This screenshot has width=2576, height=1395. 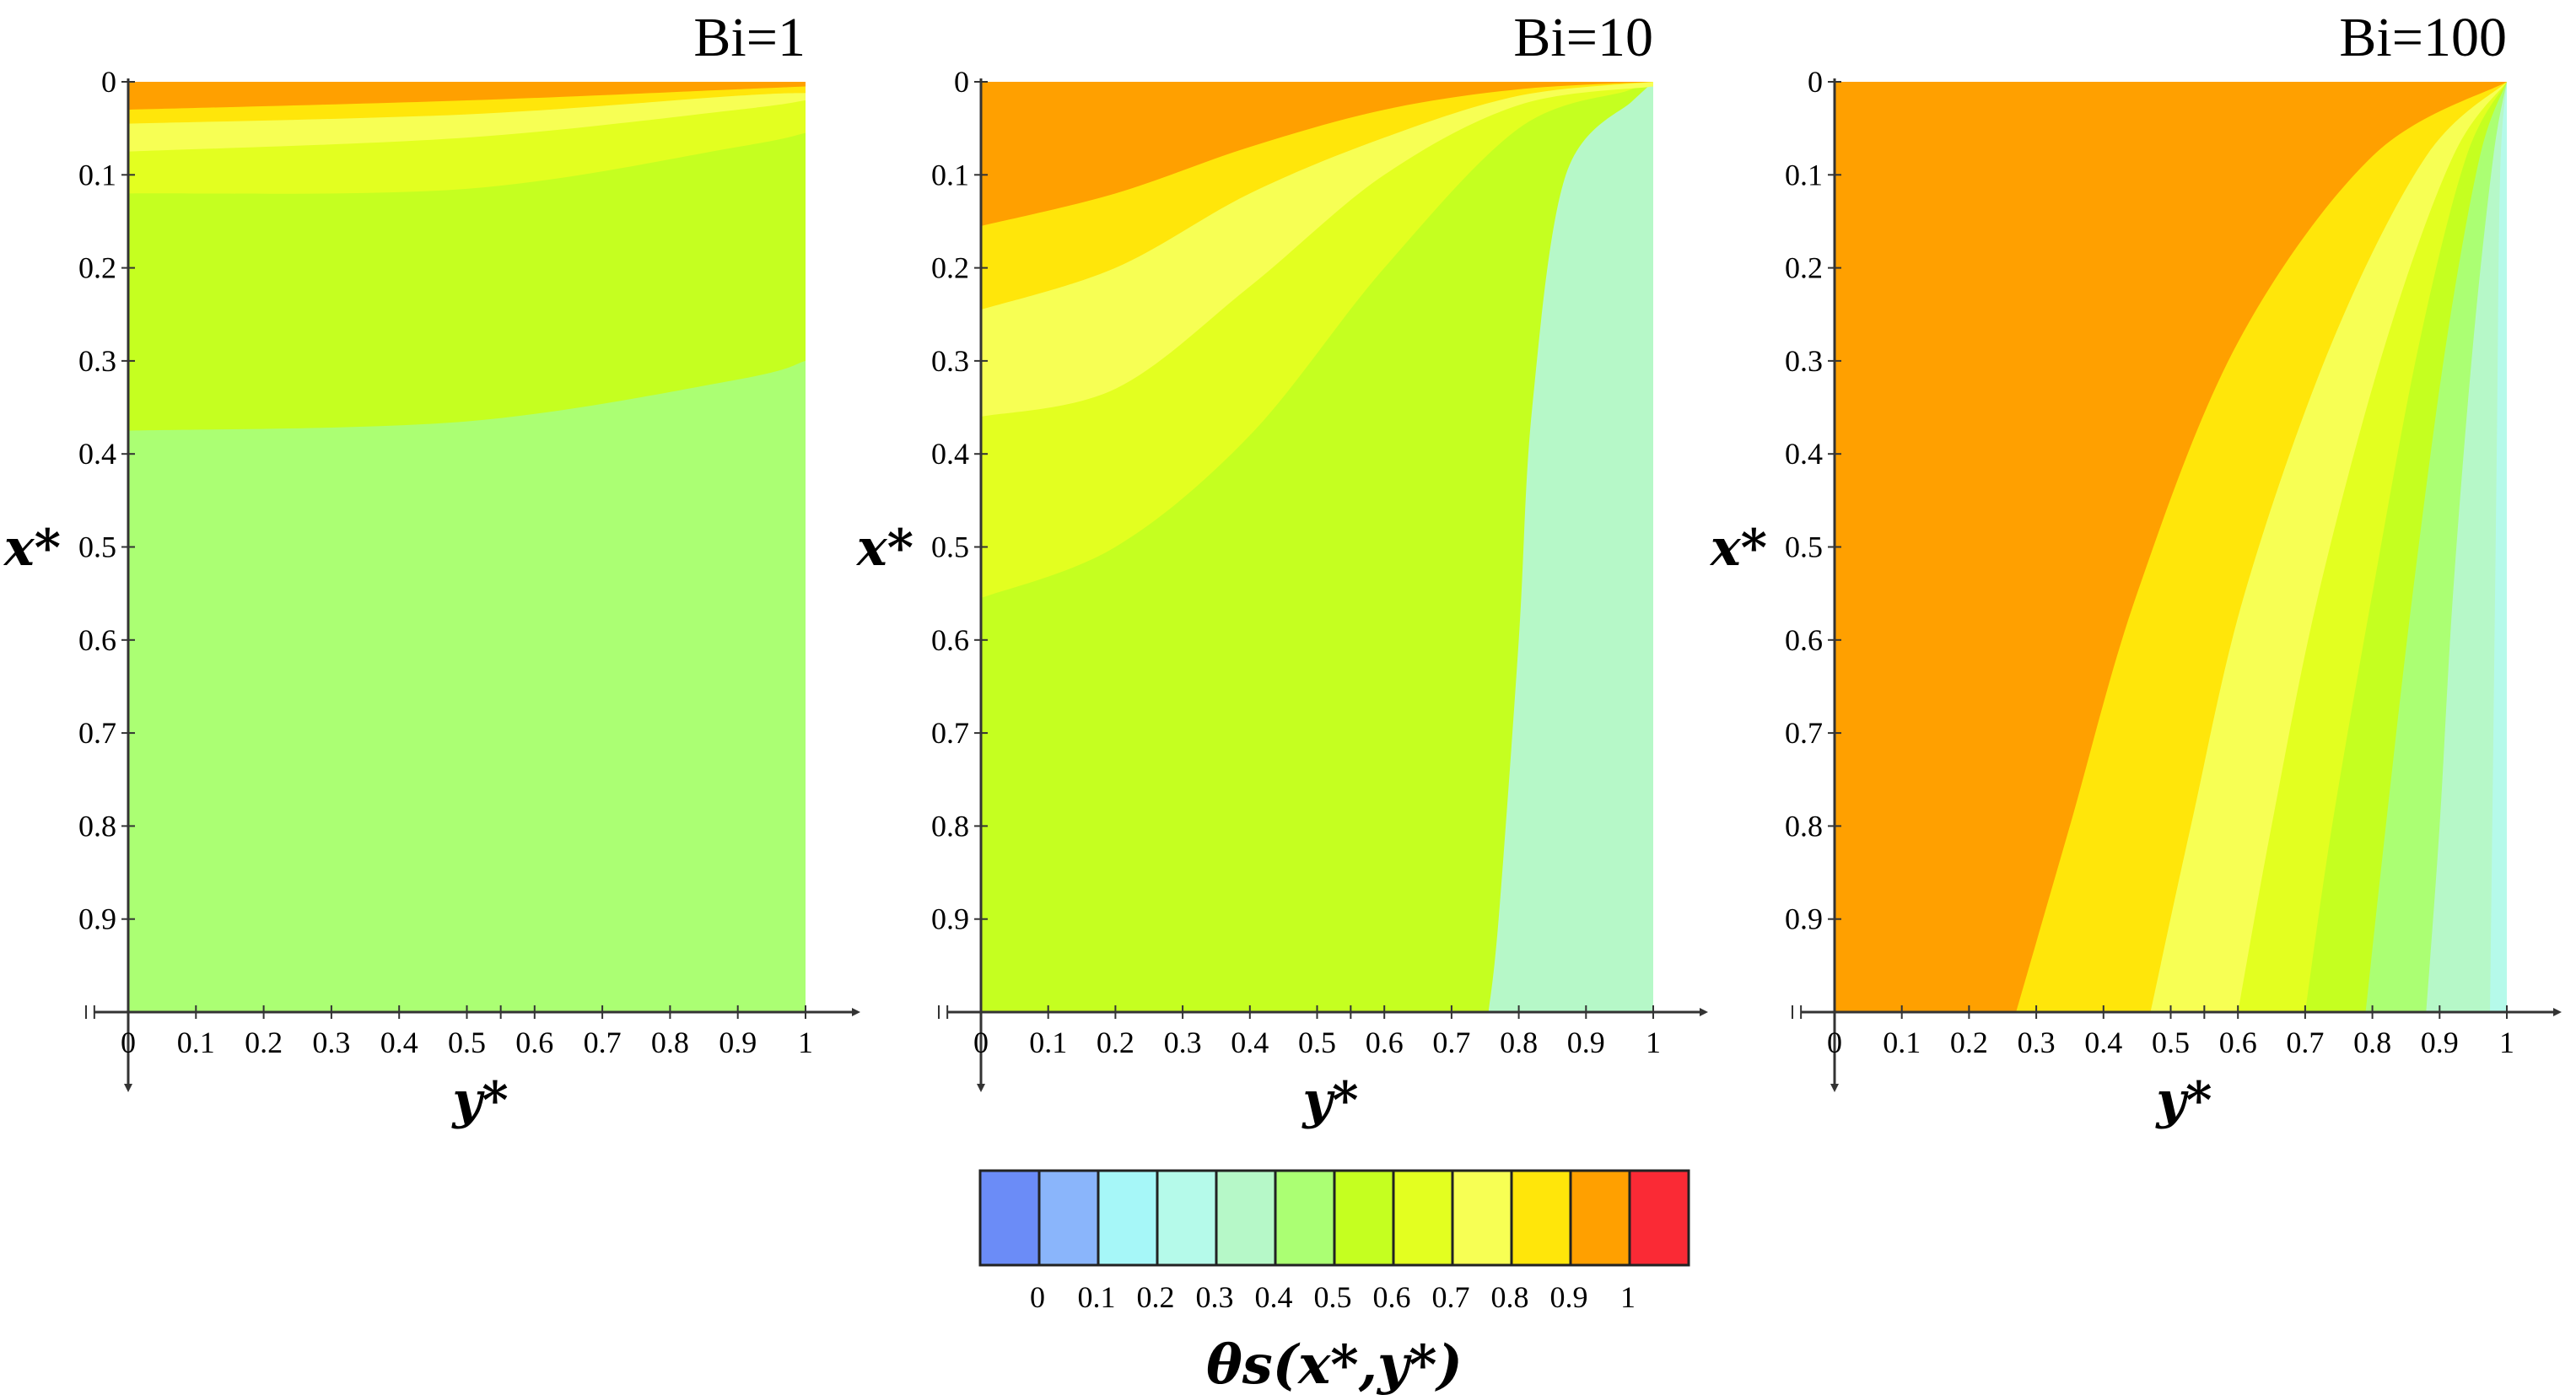 I want to click on colorbar-tick-label: 0, so click(x=1037, y=1297).